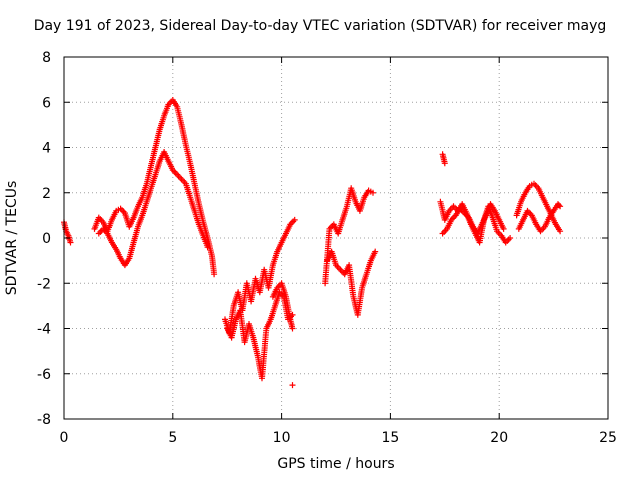 Image resolution: width=640 pixels, height=480 pixels. What do you see at coordinates (46, 194) in the screenshot?
I see `y-tick-label: 2` at bounding box center [46, 194].